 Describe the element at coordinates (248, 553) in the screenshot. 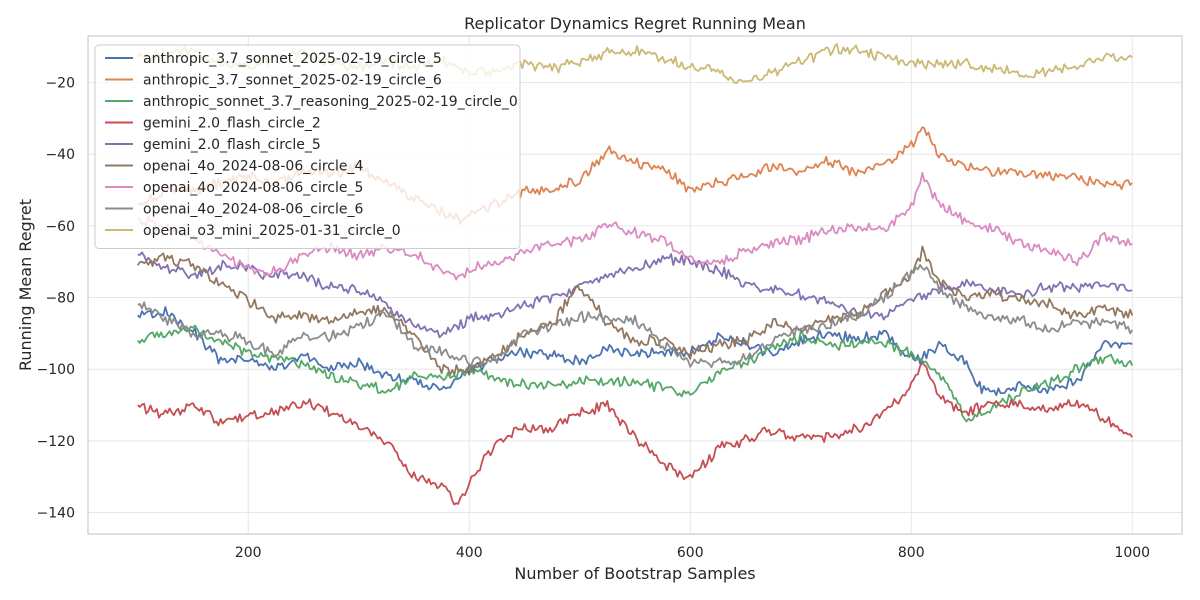

I see `x-tick-label: 200` at that location.